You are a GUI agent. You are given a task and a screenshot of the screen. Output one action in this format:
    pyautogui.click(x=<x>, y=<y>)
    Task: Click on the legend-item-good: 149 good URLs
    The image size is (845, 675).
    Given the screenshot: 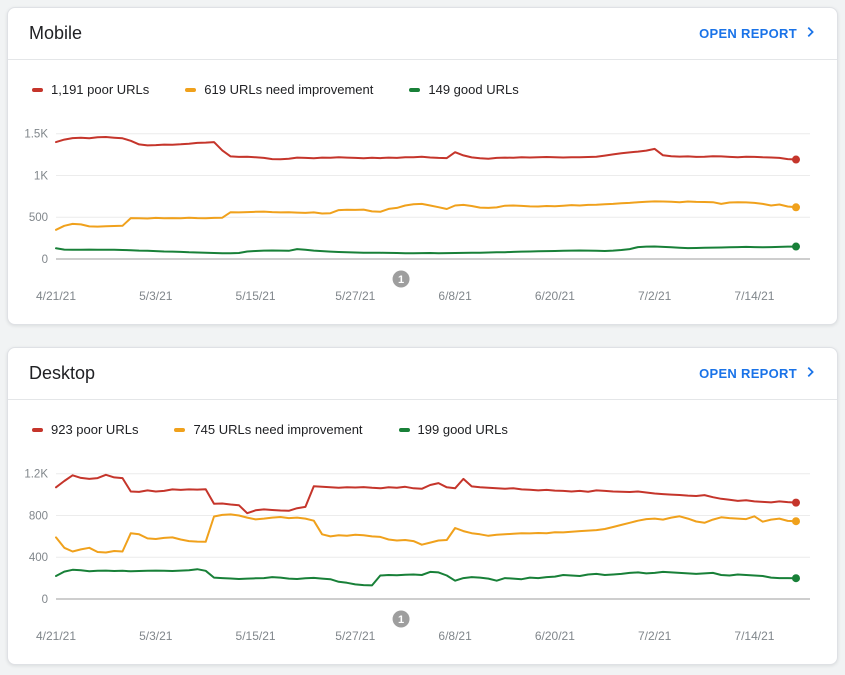 What is the action you would take?
    pyautogui.click(x=464, y=89)
    